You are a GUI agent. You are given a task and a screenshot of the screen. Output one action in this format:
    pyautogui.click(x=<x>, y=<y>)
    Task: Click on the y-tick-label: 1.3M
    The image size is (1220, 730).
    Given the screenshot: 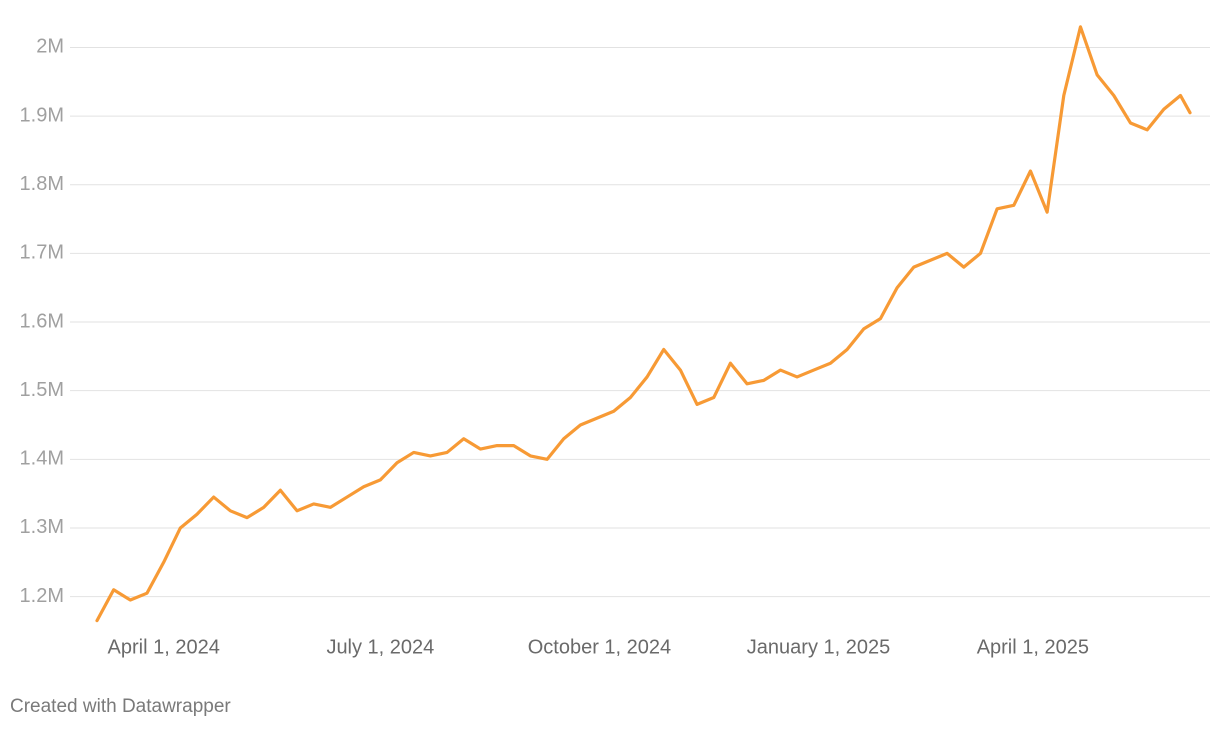 What is the action you would take?
    pyautogui.click(x=42, y=527)
    